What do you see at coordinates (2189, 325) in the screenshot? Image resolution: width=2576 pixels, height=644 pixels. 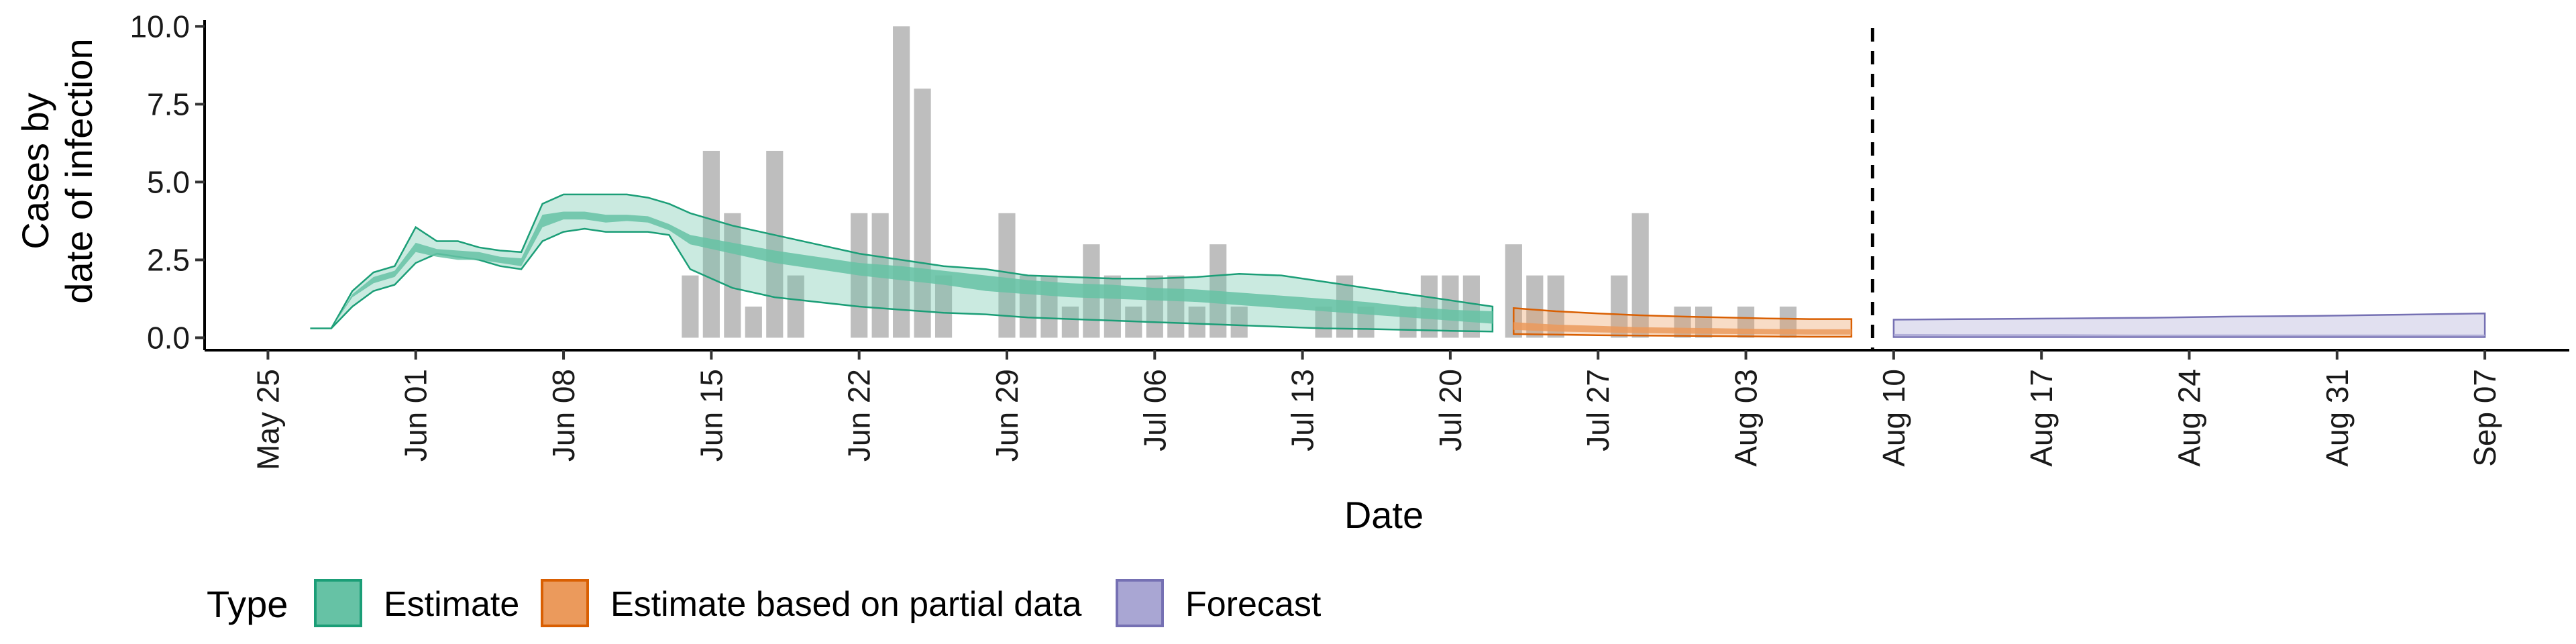 I see `forecast-outer-band` at bounding box center [2189, 325].